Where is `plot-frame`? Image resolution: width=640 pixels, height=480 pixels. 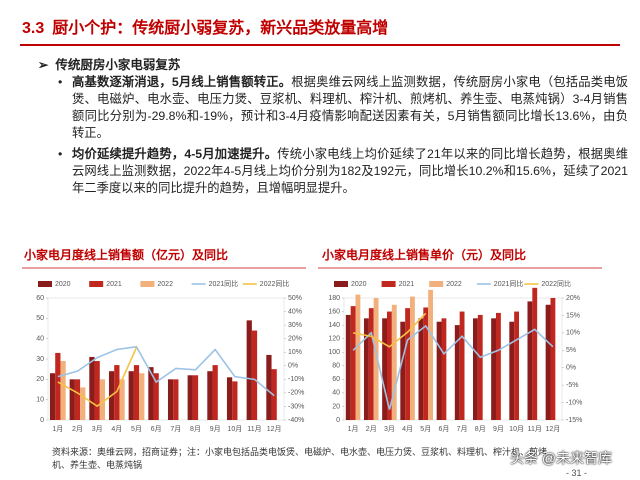 plot-frame is located at coordinates (453, 359).